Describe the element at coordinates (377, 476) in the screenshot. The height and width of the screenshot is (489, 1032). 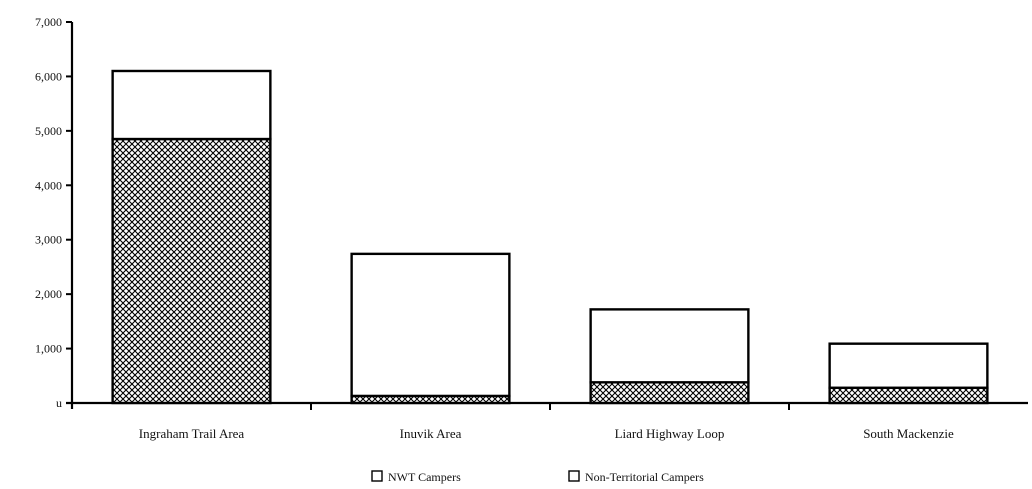
I see `legend-swatch-nwt` at that location.